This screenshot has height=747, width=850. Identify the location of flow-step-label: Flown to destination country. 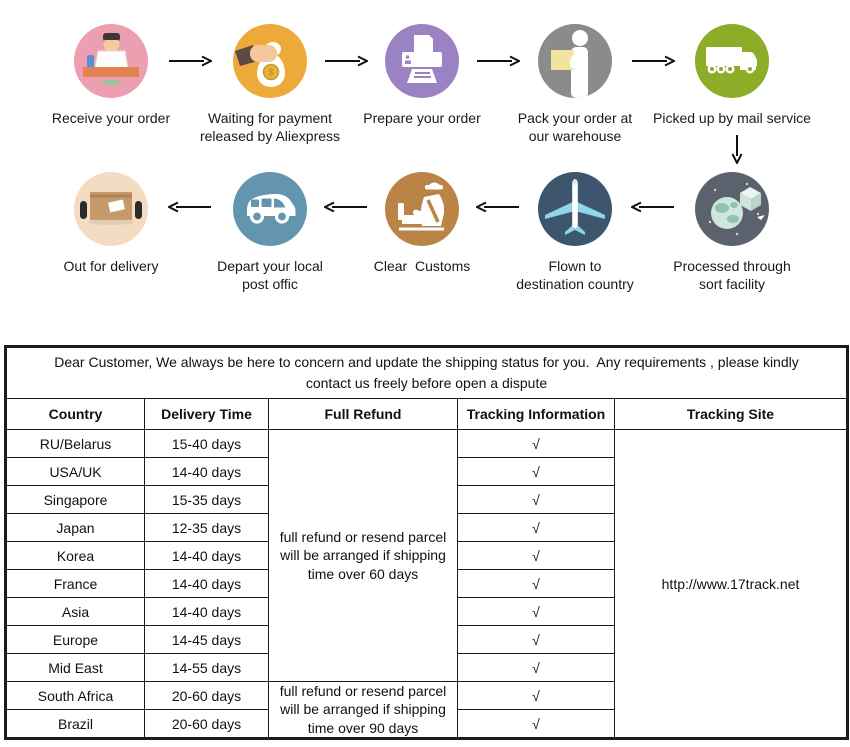
(575, 275).